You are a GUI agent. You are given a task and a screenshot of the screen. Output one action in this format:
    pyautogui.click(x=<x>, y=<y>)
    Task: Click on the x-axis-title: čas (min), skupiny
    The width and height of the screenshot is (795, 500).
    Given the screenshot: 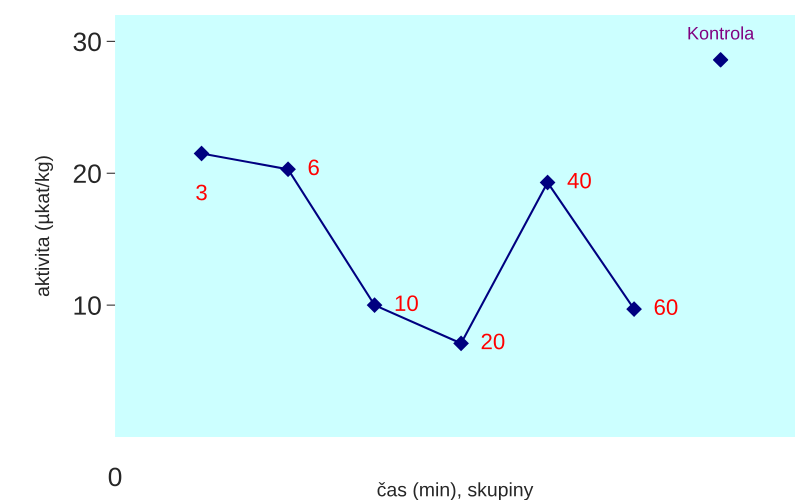 What is the action you would take?
    pyautogui.click(x=456, y=491)
    